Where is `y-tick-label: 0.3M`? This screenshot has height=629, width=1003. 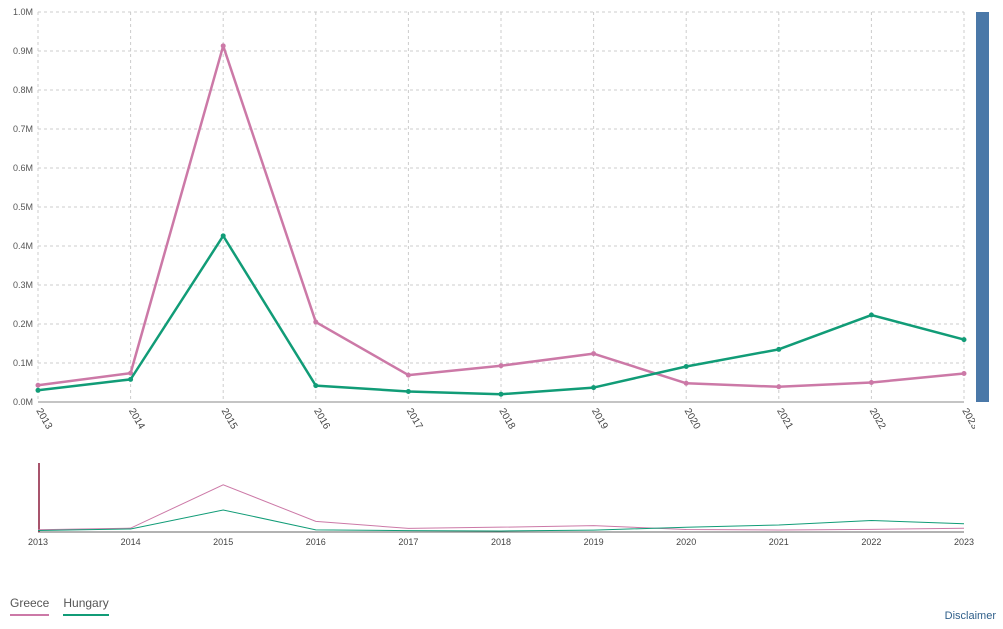
y-tick-label: 0.3M is located at coordinates (23, 285).